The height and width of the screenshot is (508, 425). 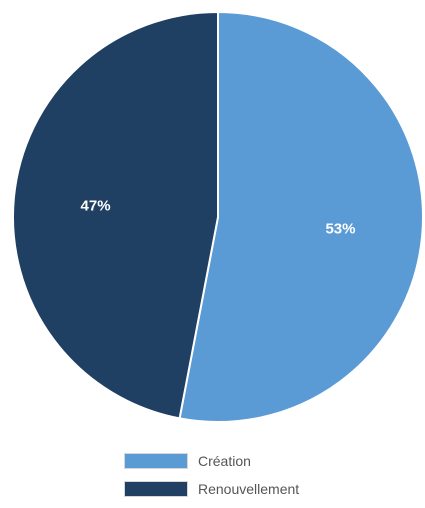 What do you see at coordinates (340, 229) in the screenshot?
I see `slice-label-creation: 53%` at bounding box center [340, 229].